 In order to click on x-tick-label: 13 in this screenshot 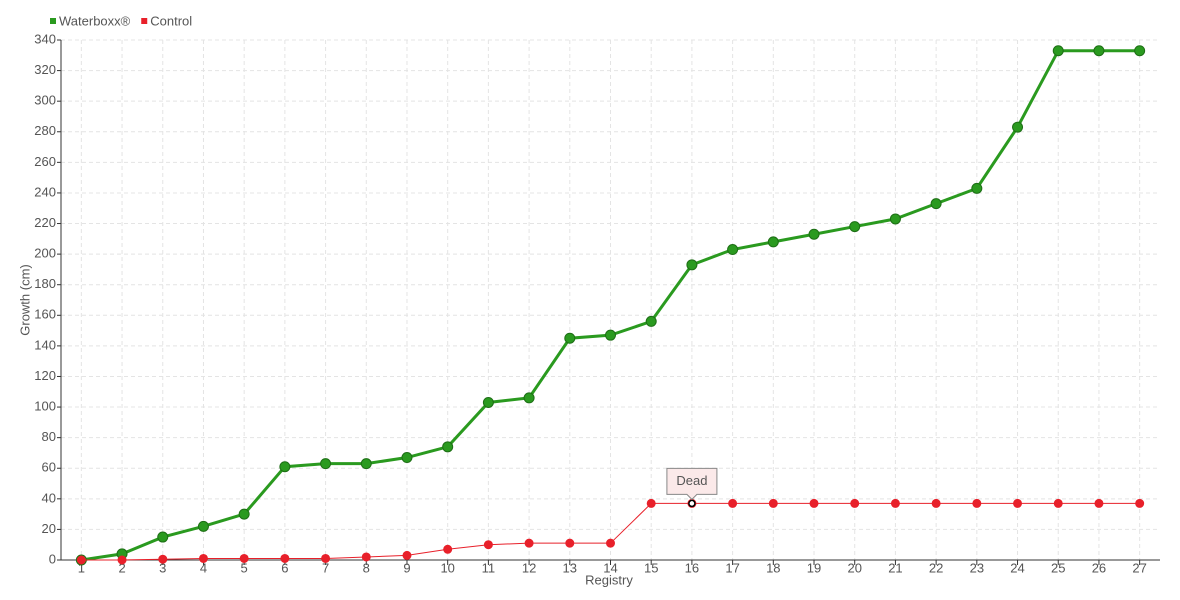, I will do `click(570, 567)`.